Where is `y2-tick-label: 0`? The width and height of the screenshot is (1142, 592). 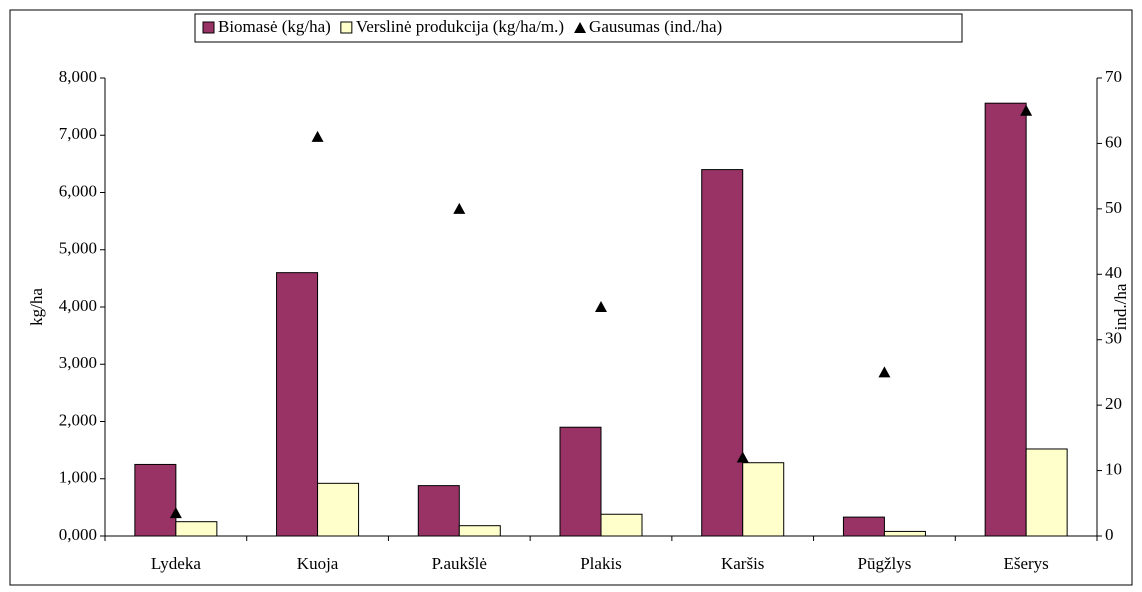 y2-tick-label: 0 is located at coordinates (1109, 534).